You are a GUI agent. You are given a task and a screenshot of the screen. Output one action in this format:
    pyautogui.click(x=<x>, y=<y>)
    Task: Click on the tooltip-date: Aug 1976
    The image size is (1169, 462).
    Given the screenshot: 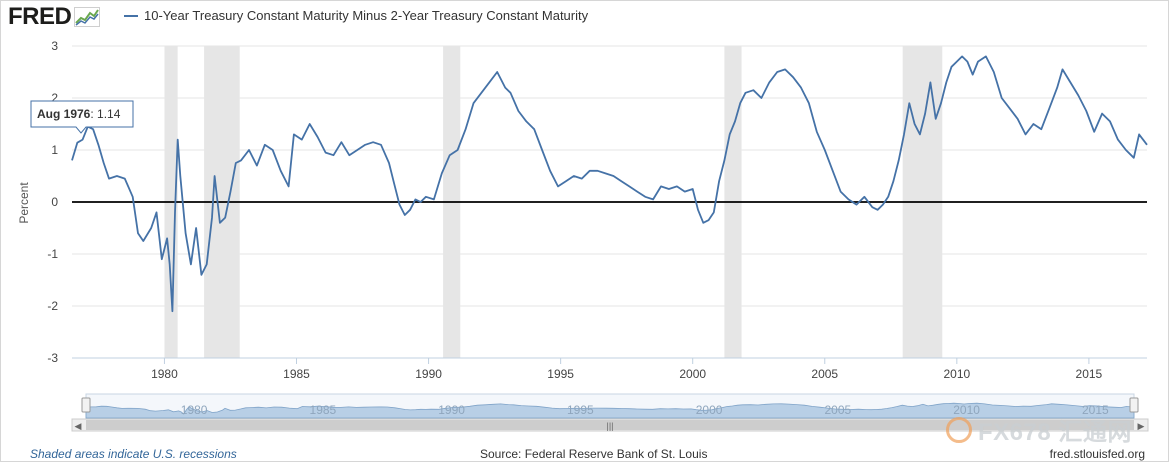 What is the action you would take?
    pyautogui.click(x=64, y=114)
    